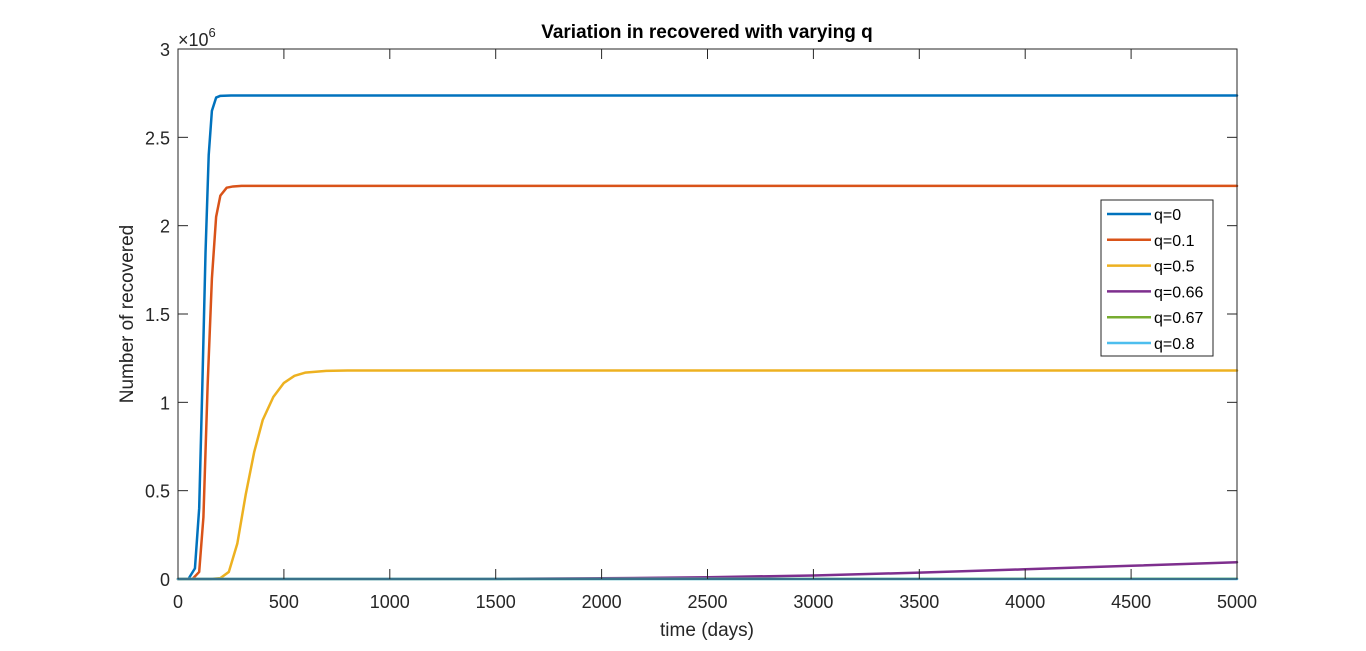 The image size is (1366, 651). I want to click on legend-item-label: q=0.66, so click(1178, 292).